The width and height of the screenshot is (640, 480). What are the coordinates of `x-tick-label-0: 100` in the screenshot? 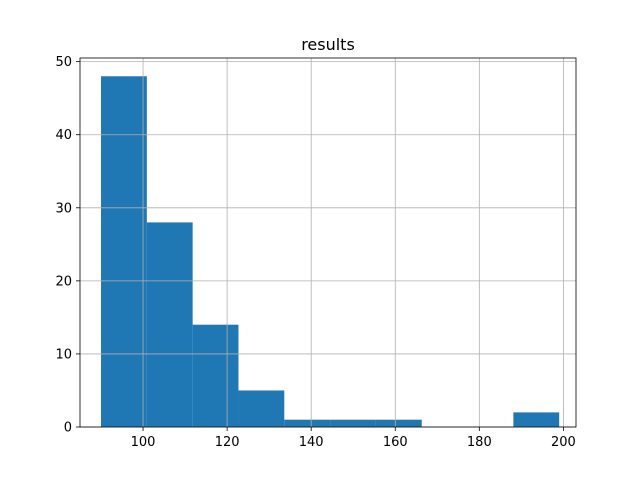 It's located at (143, 442).